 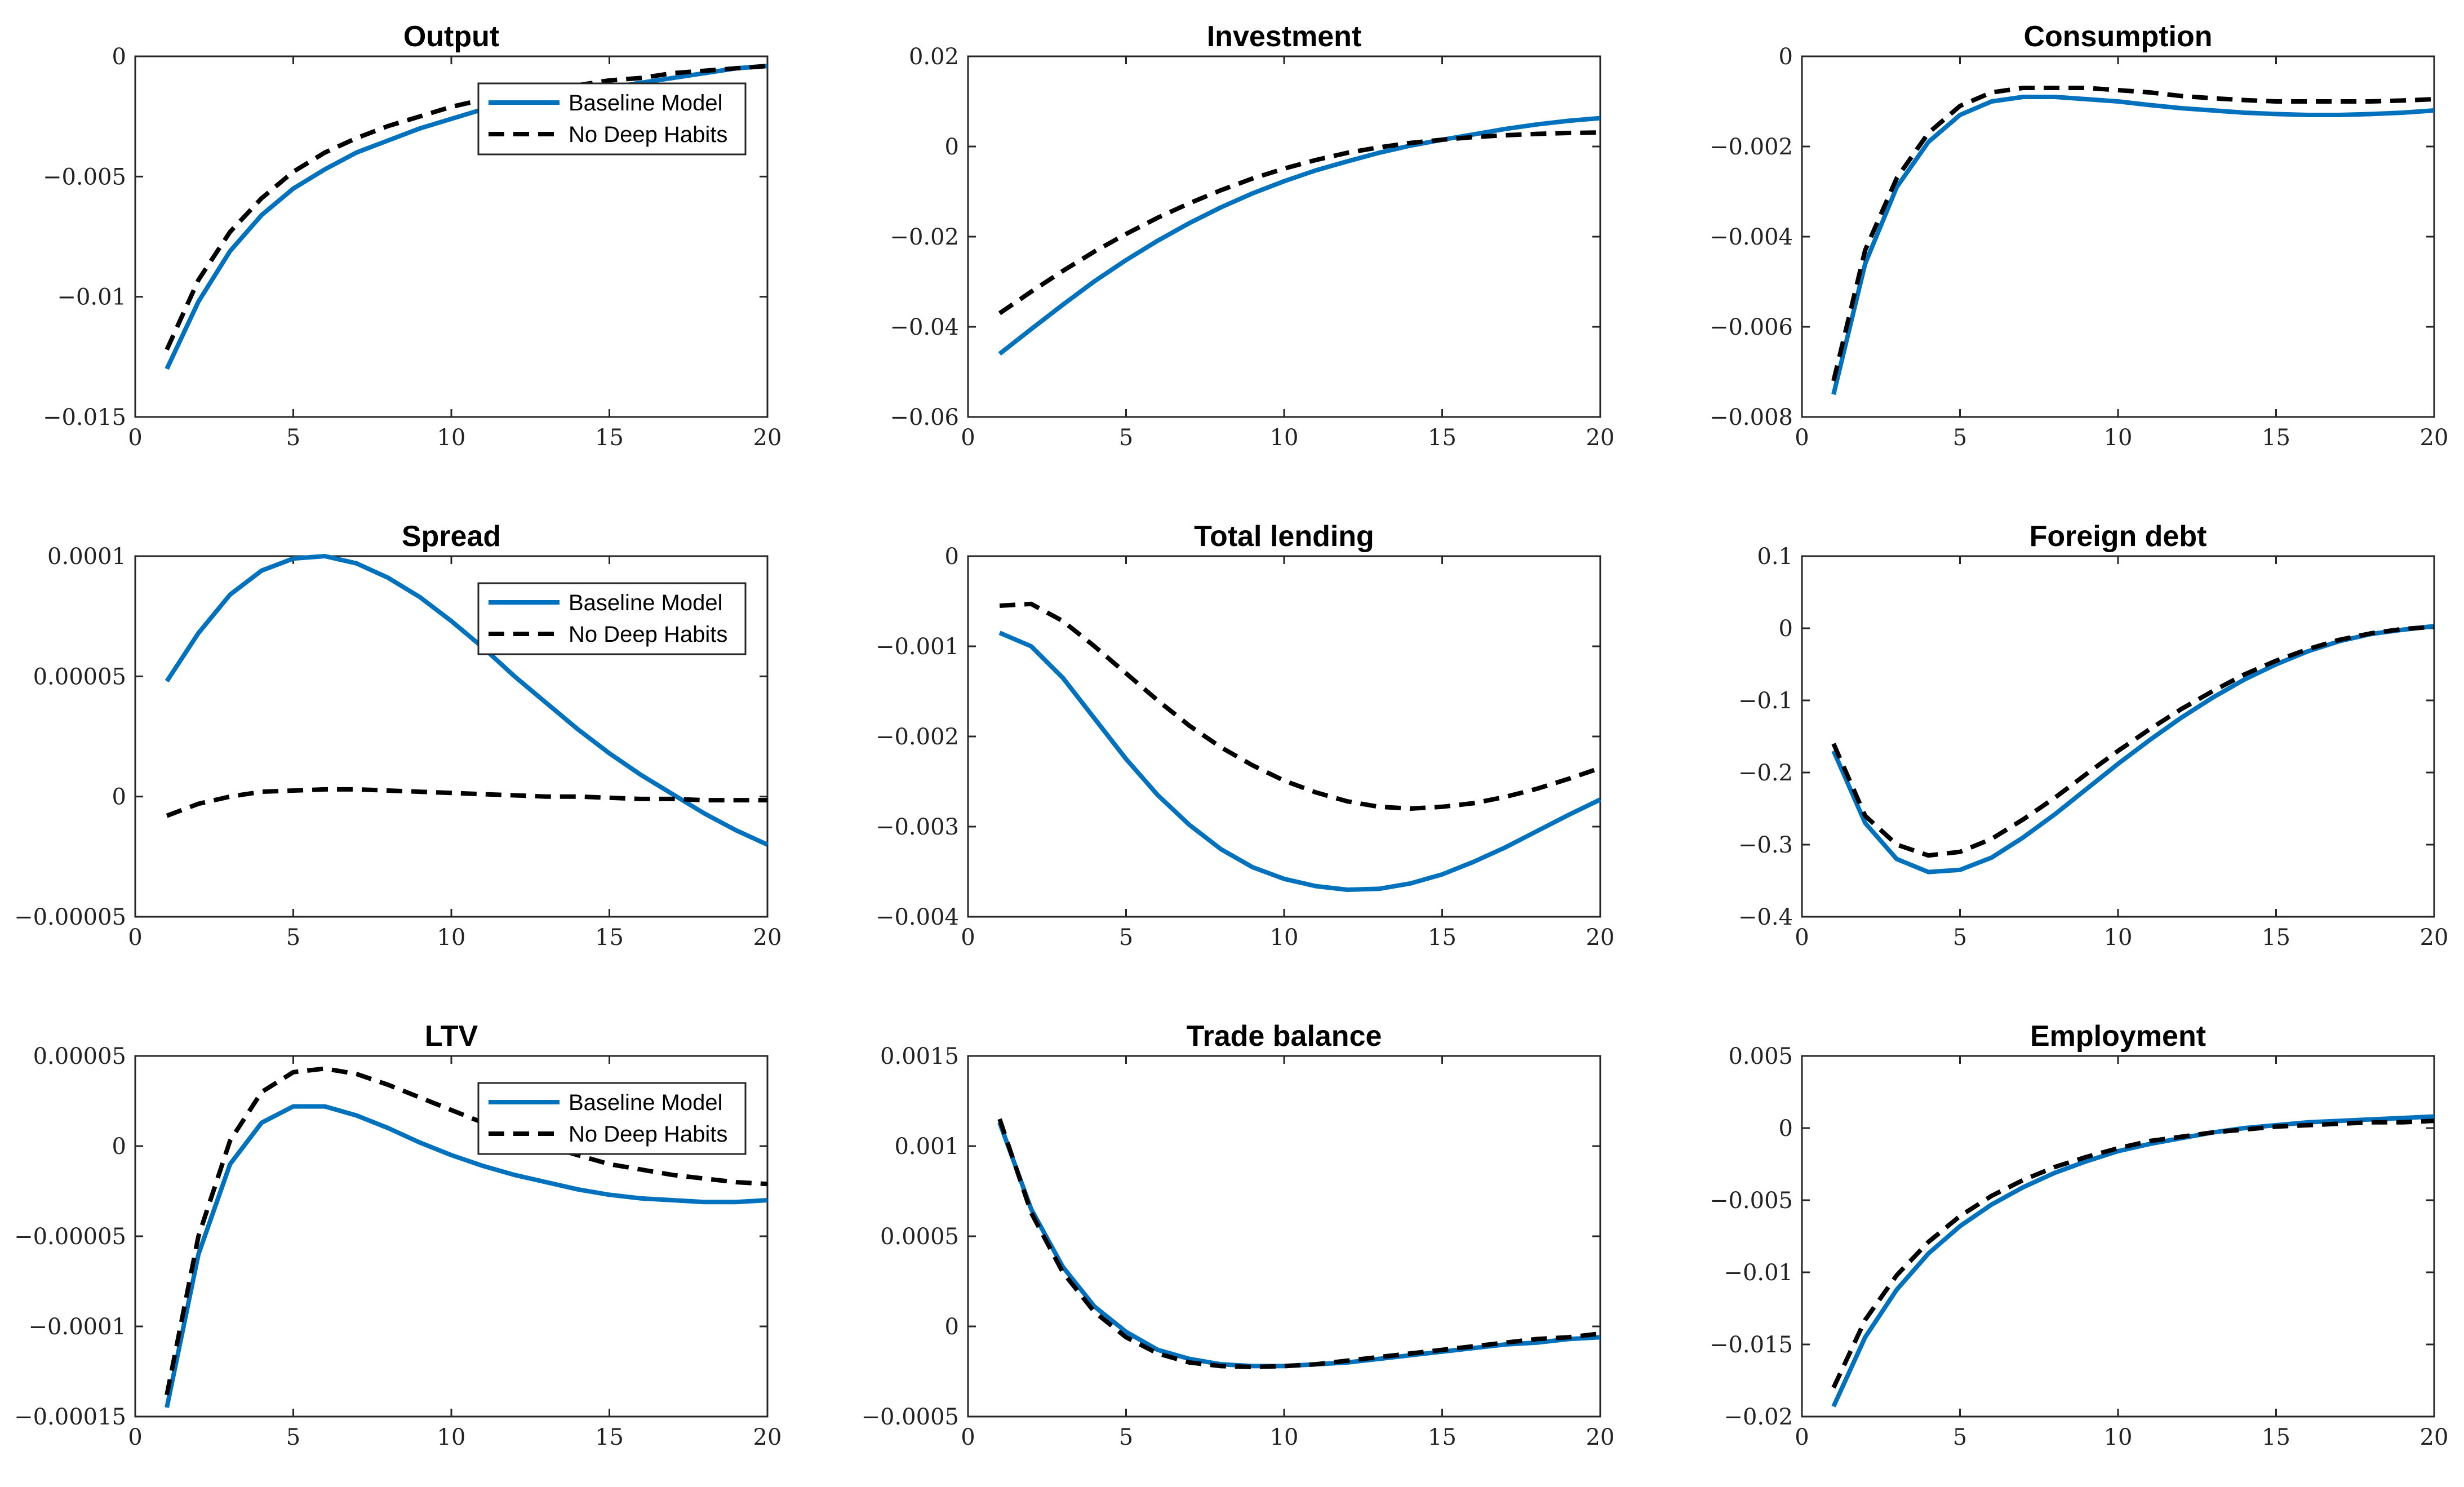 What do you see at coordinates (918, 647) in the screenshot?
I see `y-tick-label: −0.001` at bounding box center [918, 647].